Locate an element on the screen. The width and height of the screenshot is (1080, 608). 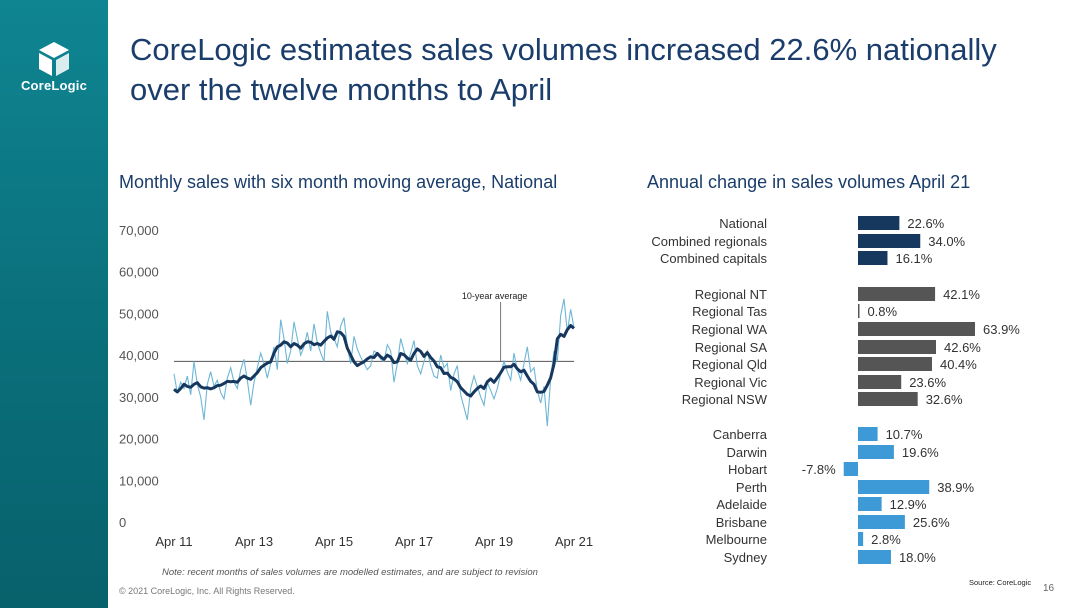
six-month-average-series is located at coordinates (374, 361).